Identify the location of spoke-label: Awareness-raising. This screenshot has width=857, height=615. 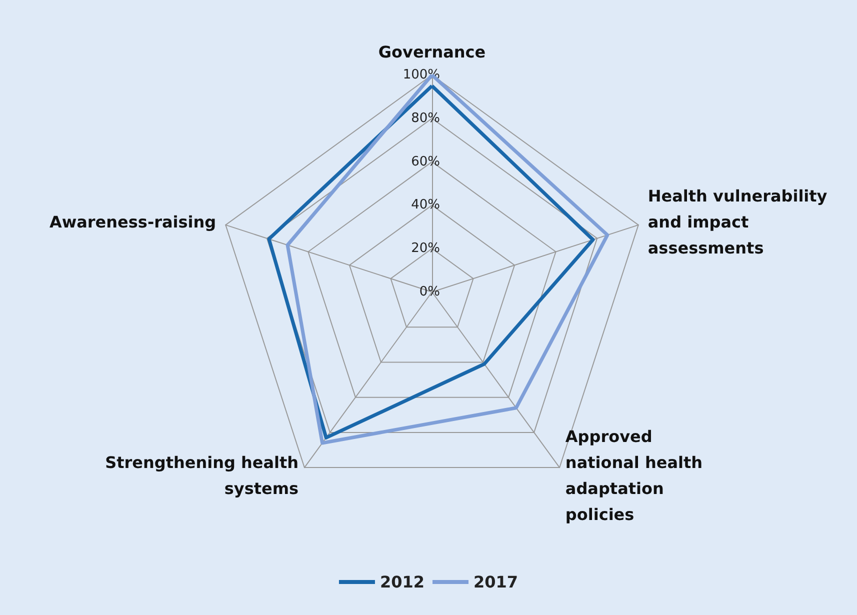
(132, 222).